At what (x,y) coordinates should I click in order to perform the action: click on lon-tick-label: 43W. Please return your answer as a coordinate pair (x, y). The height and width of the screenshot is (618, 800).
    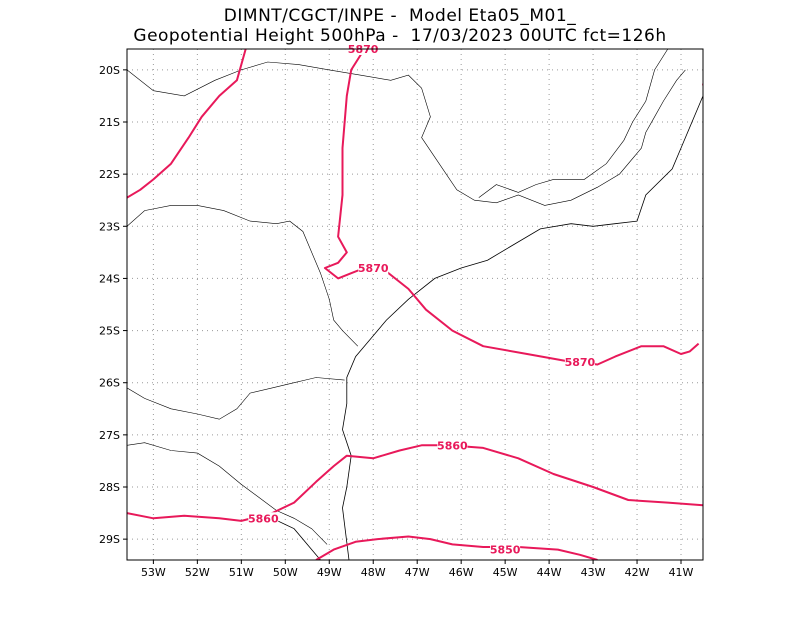
    Looking at the image, I should click on (593, 572).